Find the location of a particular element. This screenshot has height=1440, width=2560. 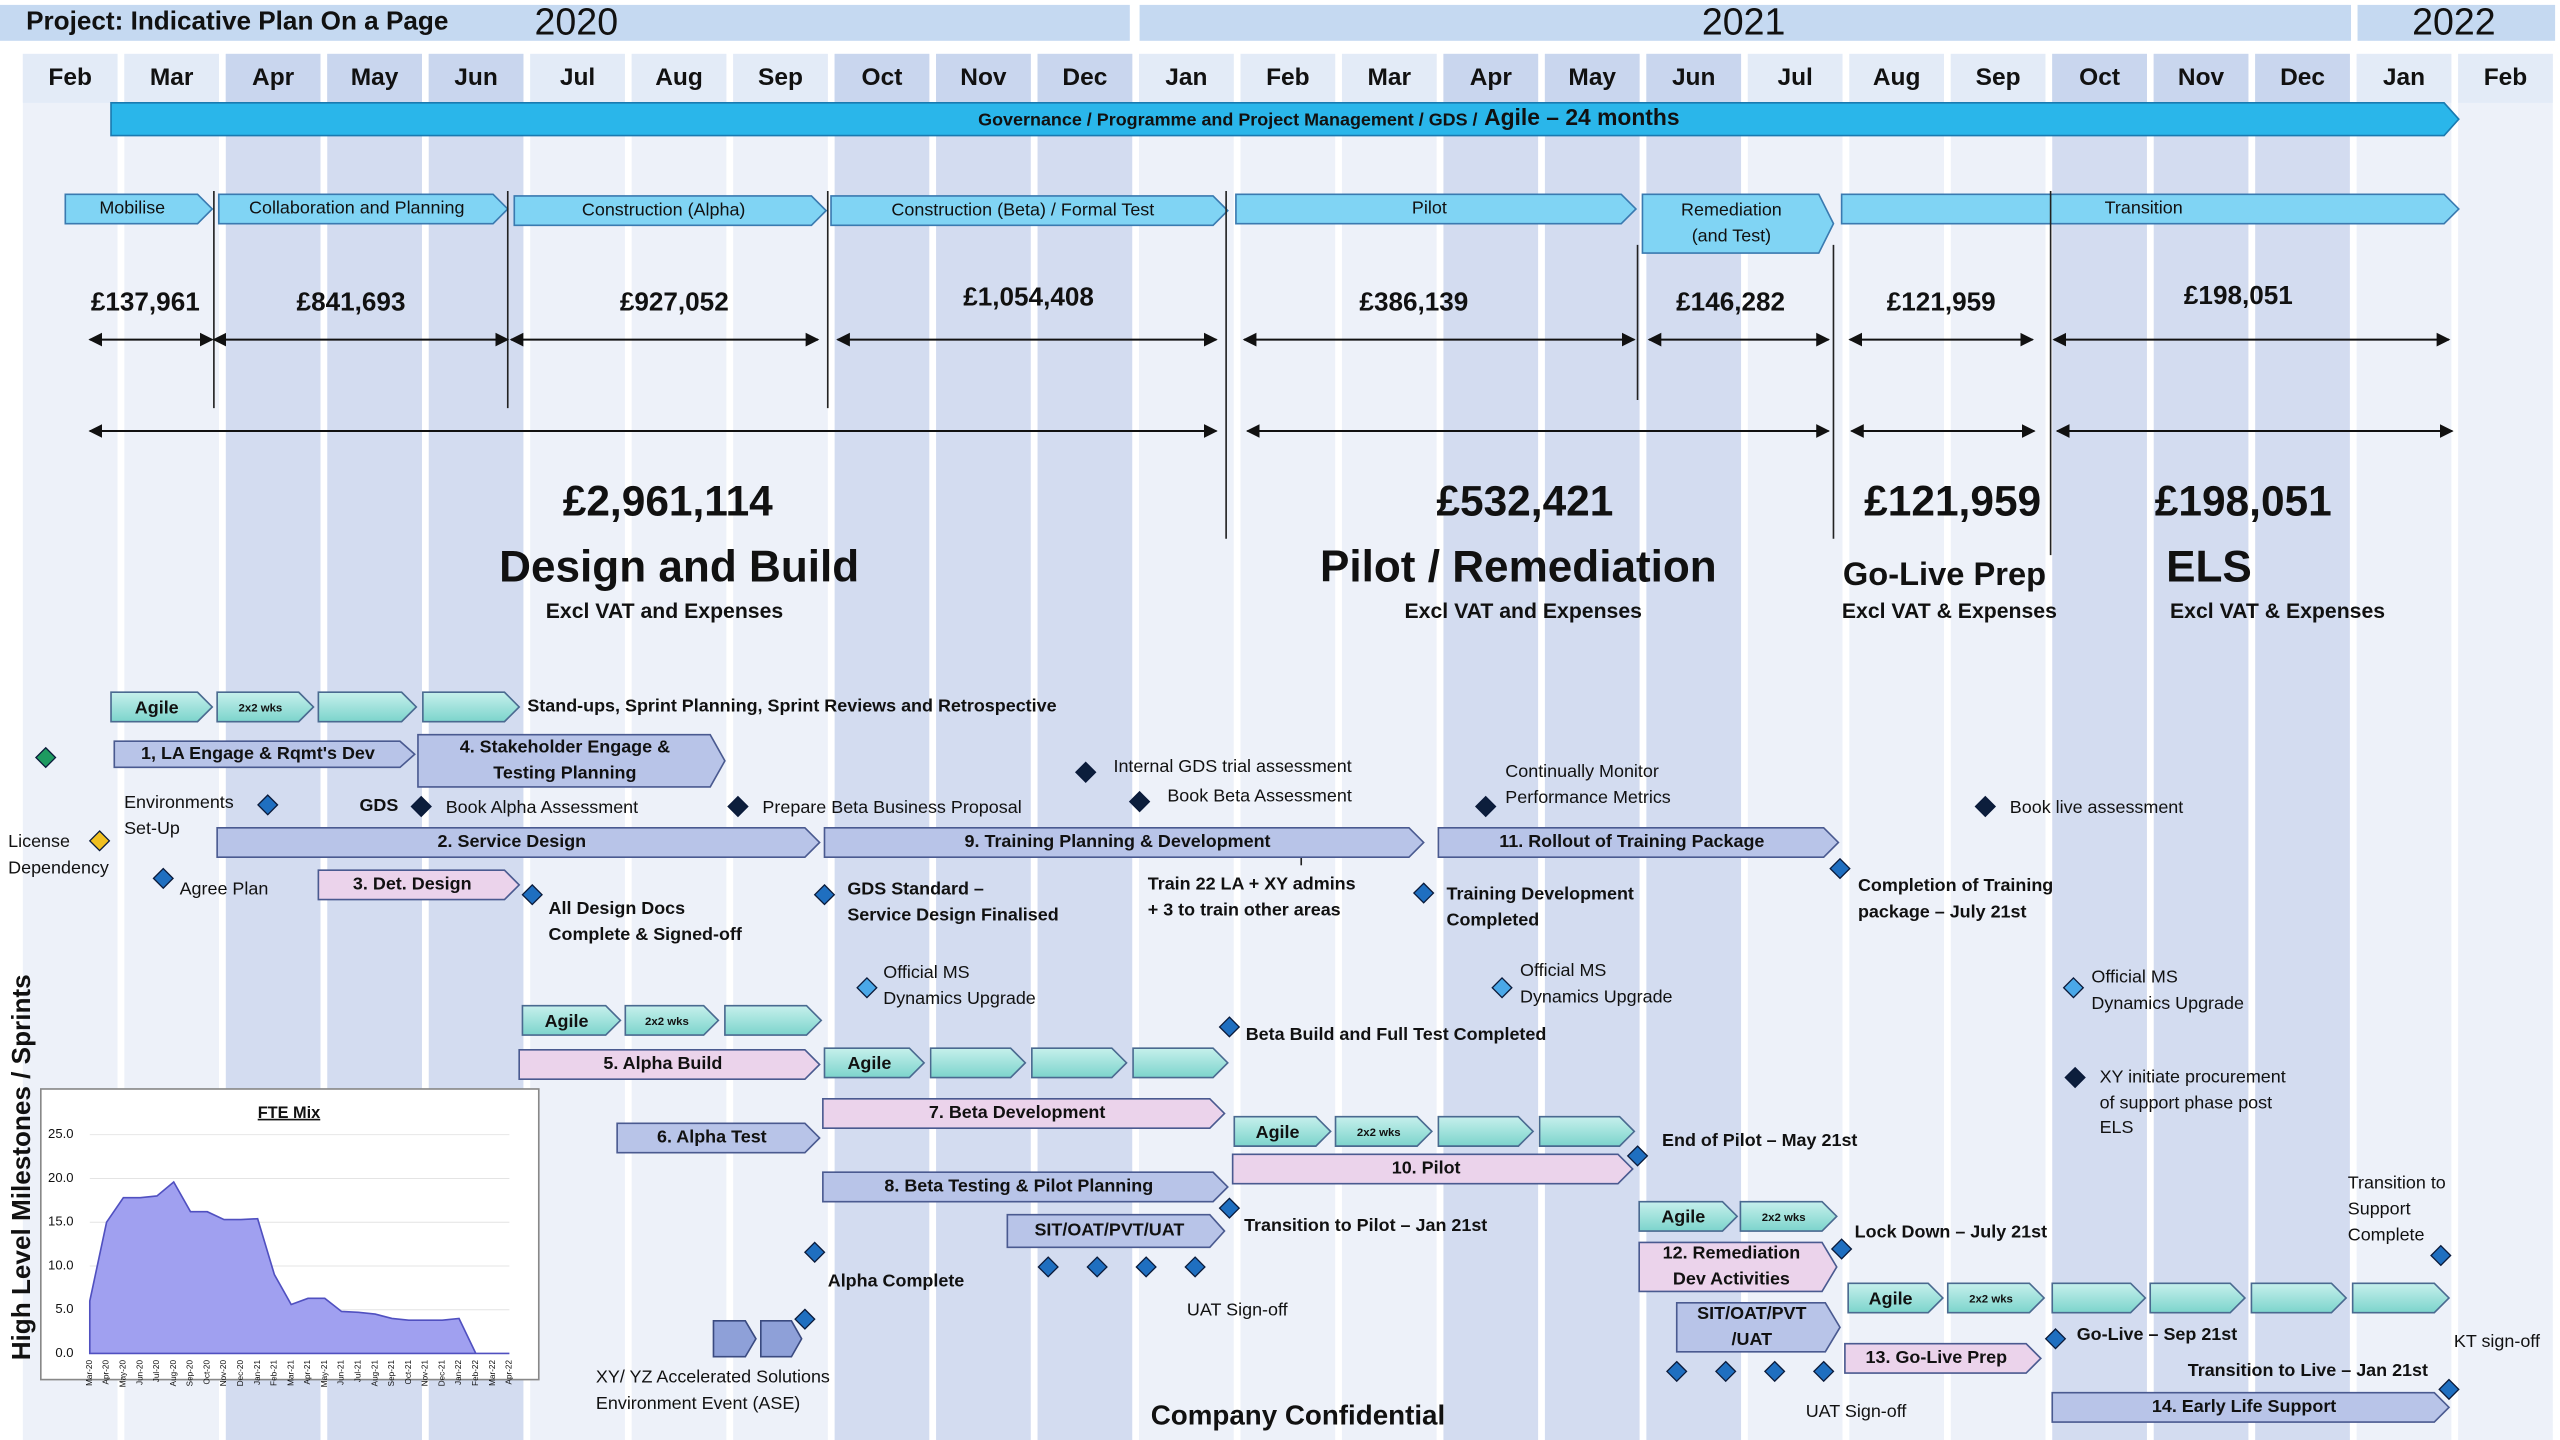

phase-cost: £927,052 is located at coordinates (674, 302).